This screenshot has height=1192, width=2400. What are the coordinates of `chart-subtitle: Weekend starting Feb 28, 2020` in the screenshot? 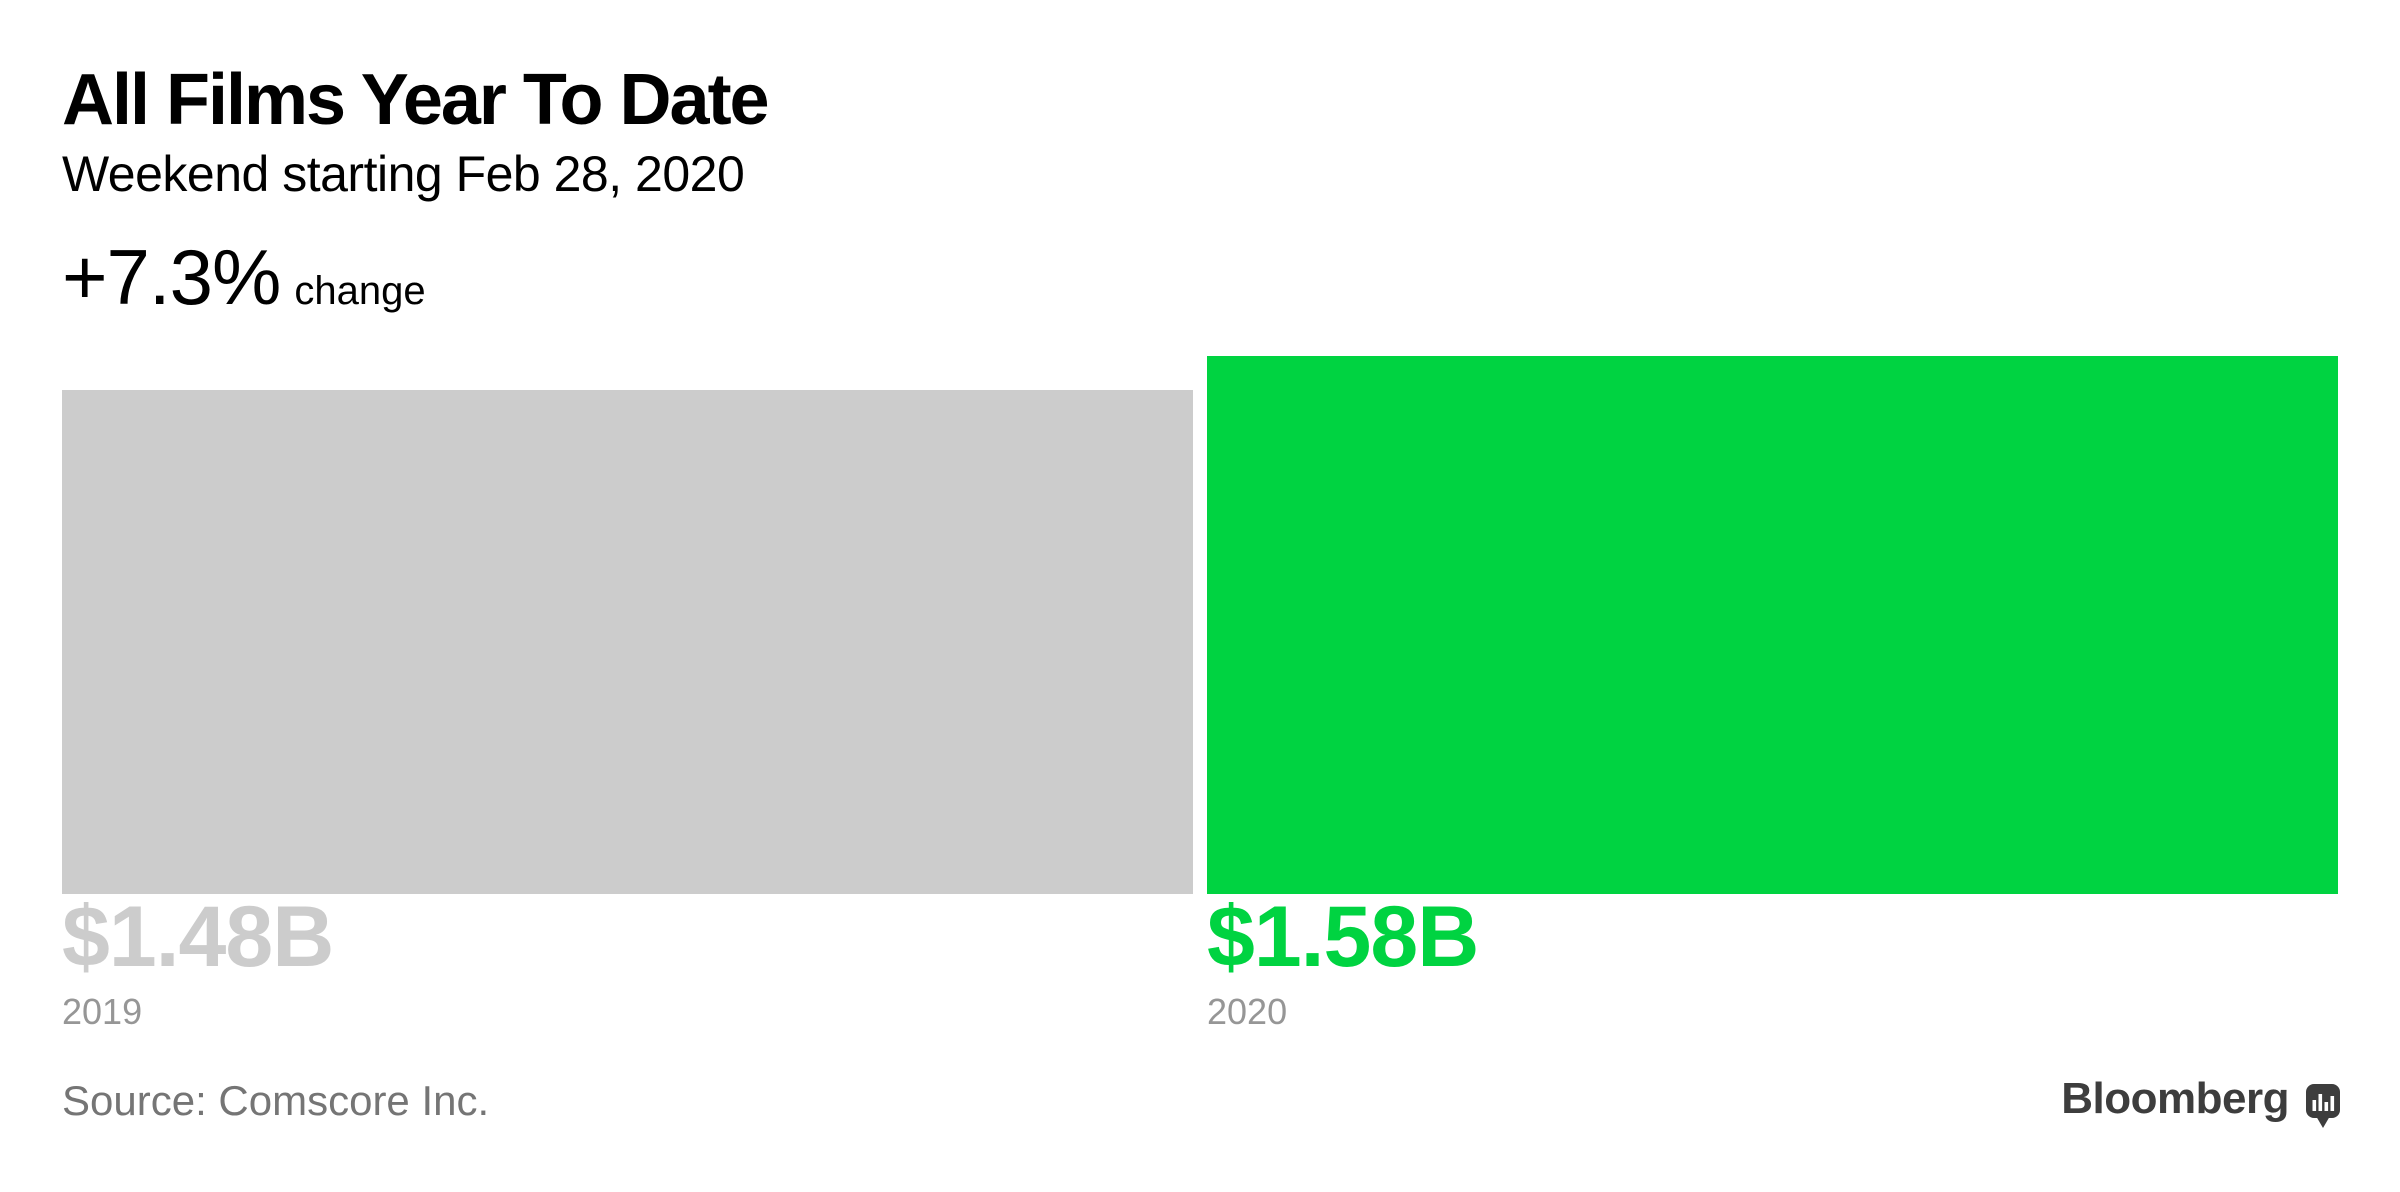 It's located at (403, 174).